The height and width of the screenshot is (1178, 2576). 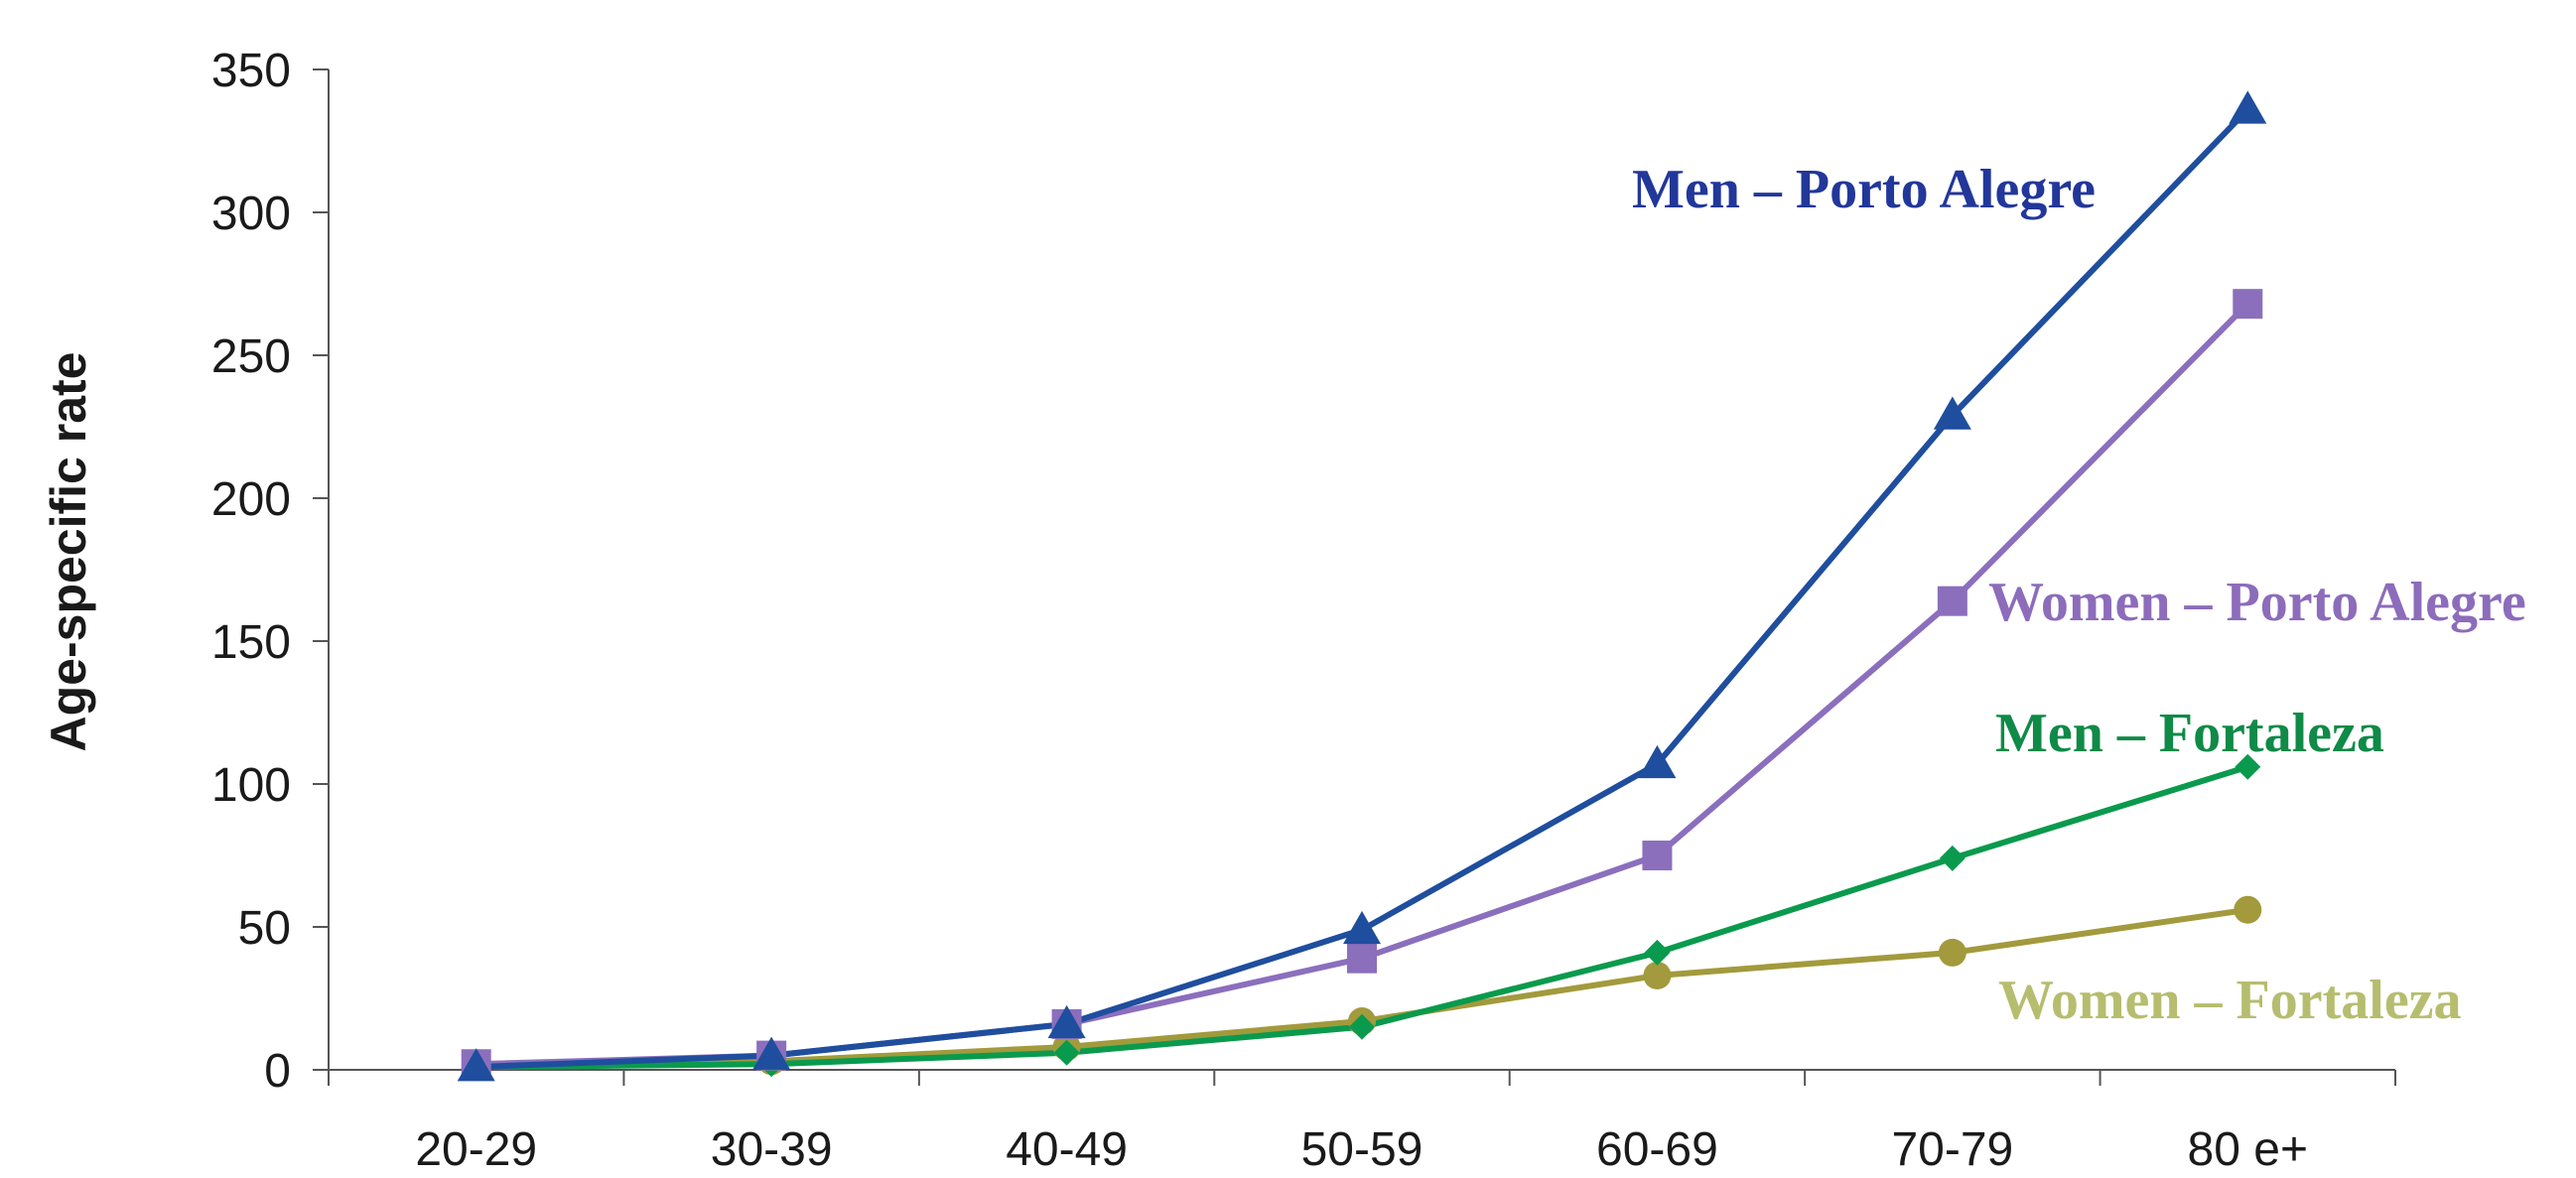 I want to click on y-tick-label: 100, so click(x=251, y=785).